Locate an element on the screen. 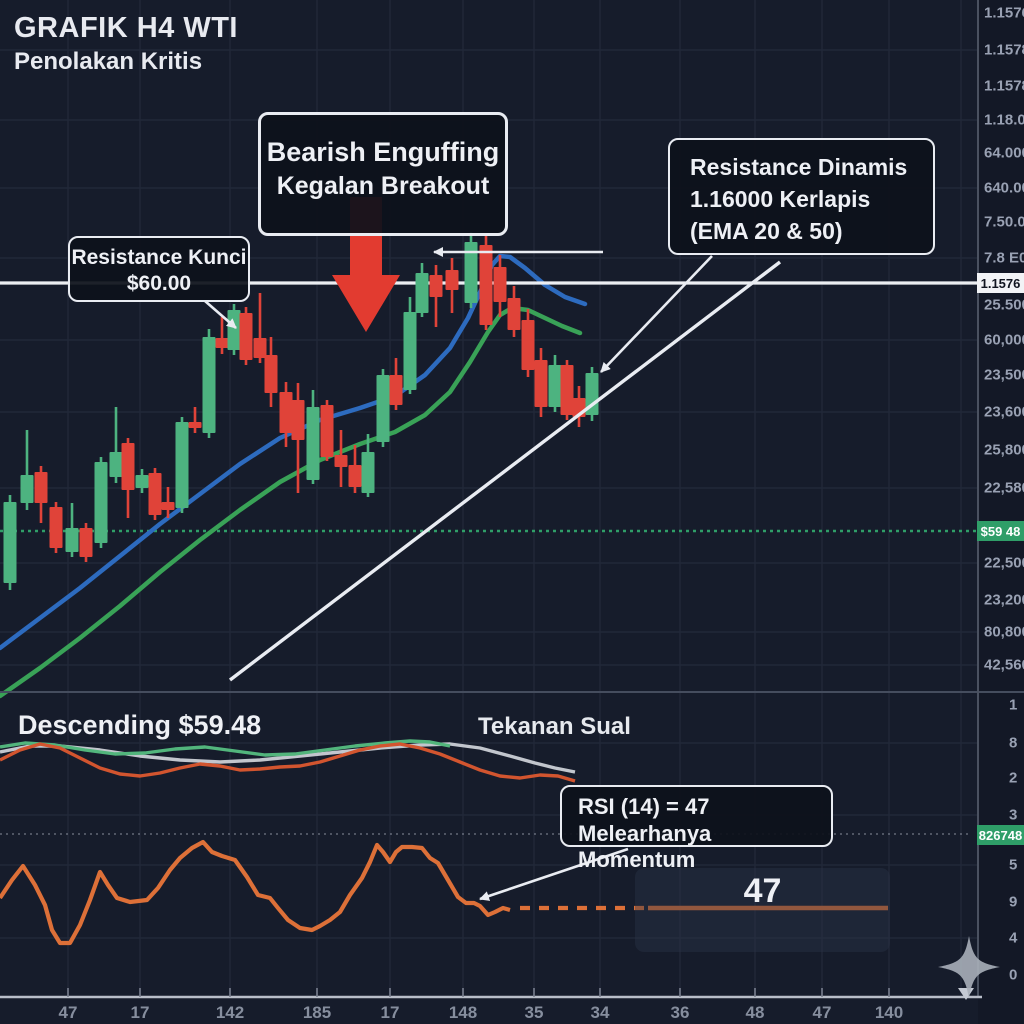  sparkle-icon is located at coordinates (969, 967).